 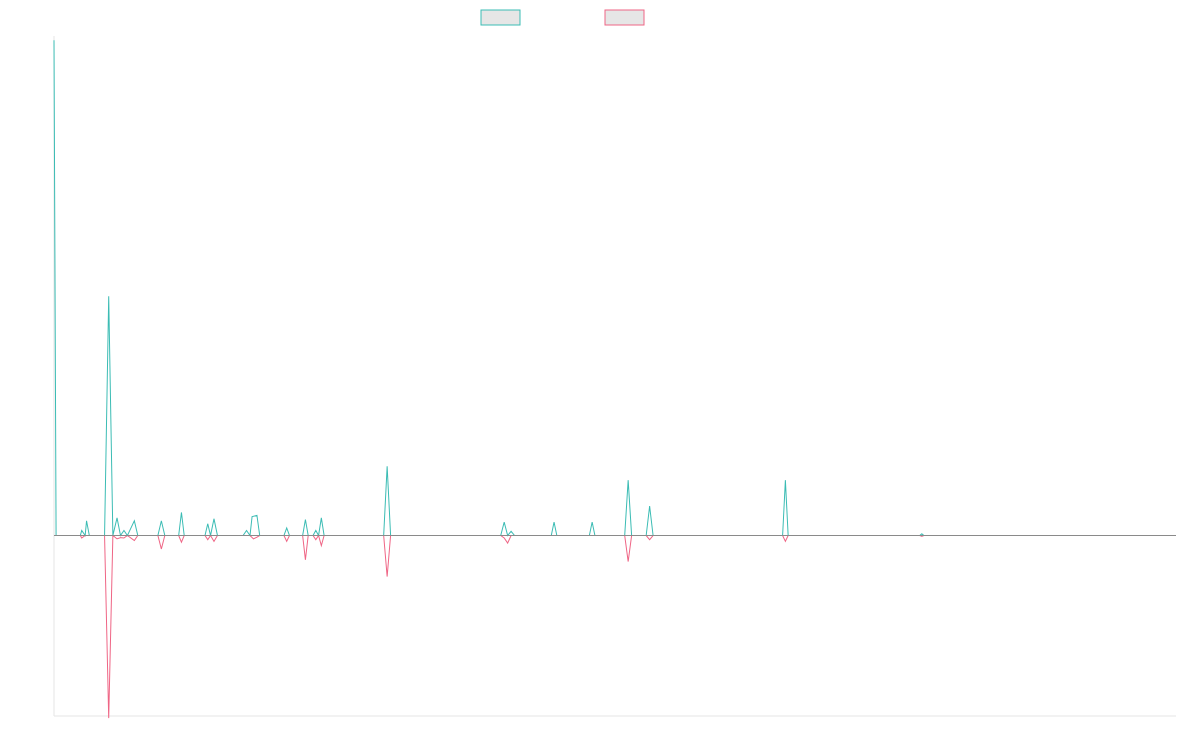 What do you see at coordinates (562, 17) in the screenshot?
I see `legend` at bounding box center [562, 17].